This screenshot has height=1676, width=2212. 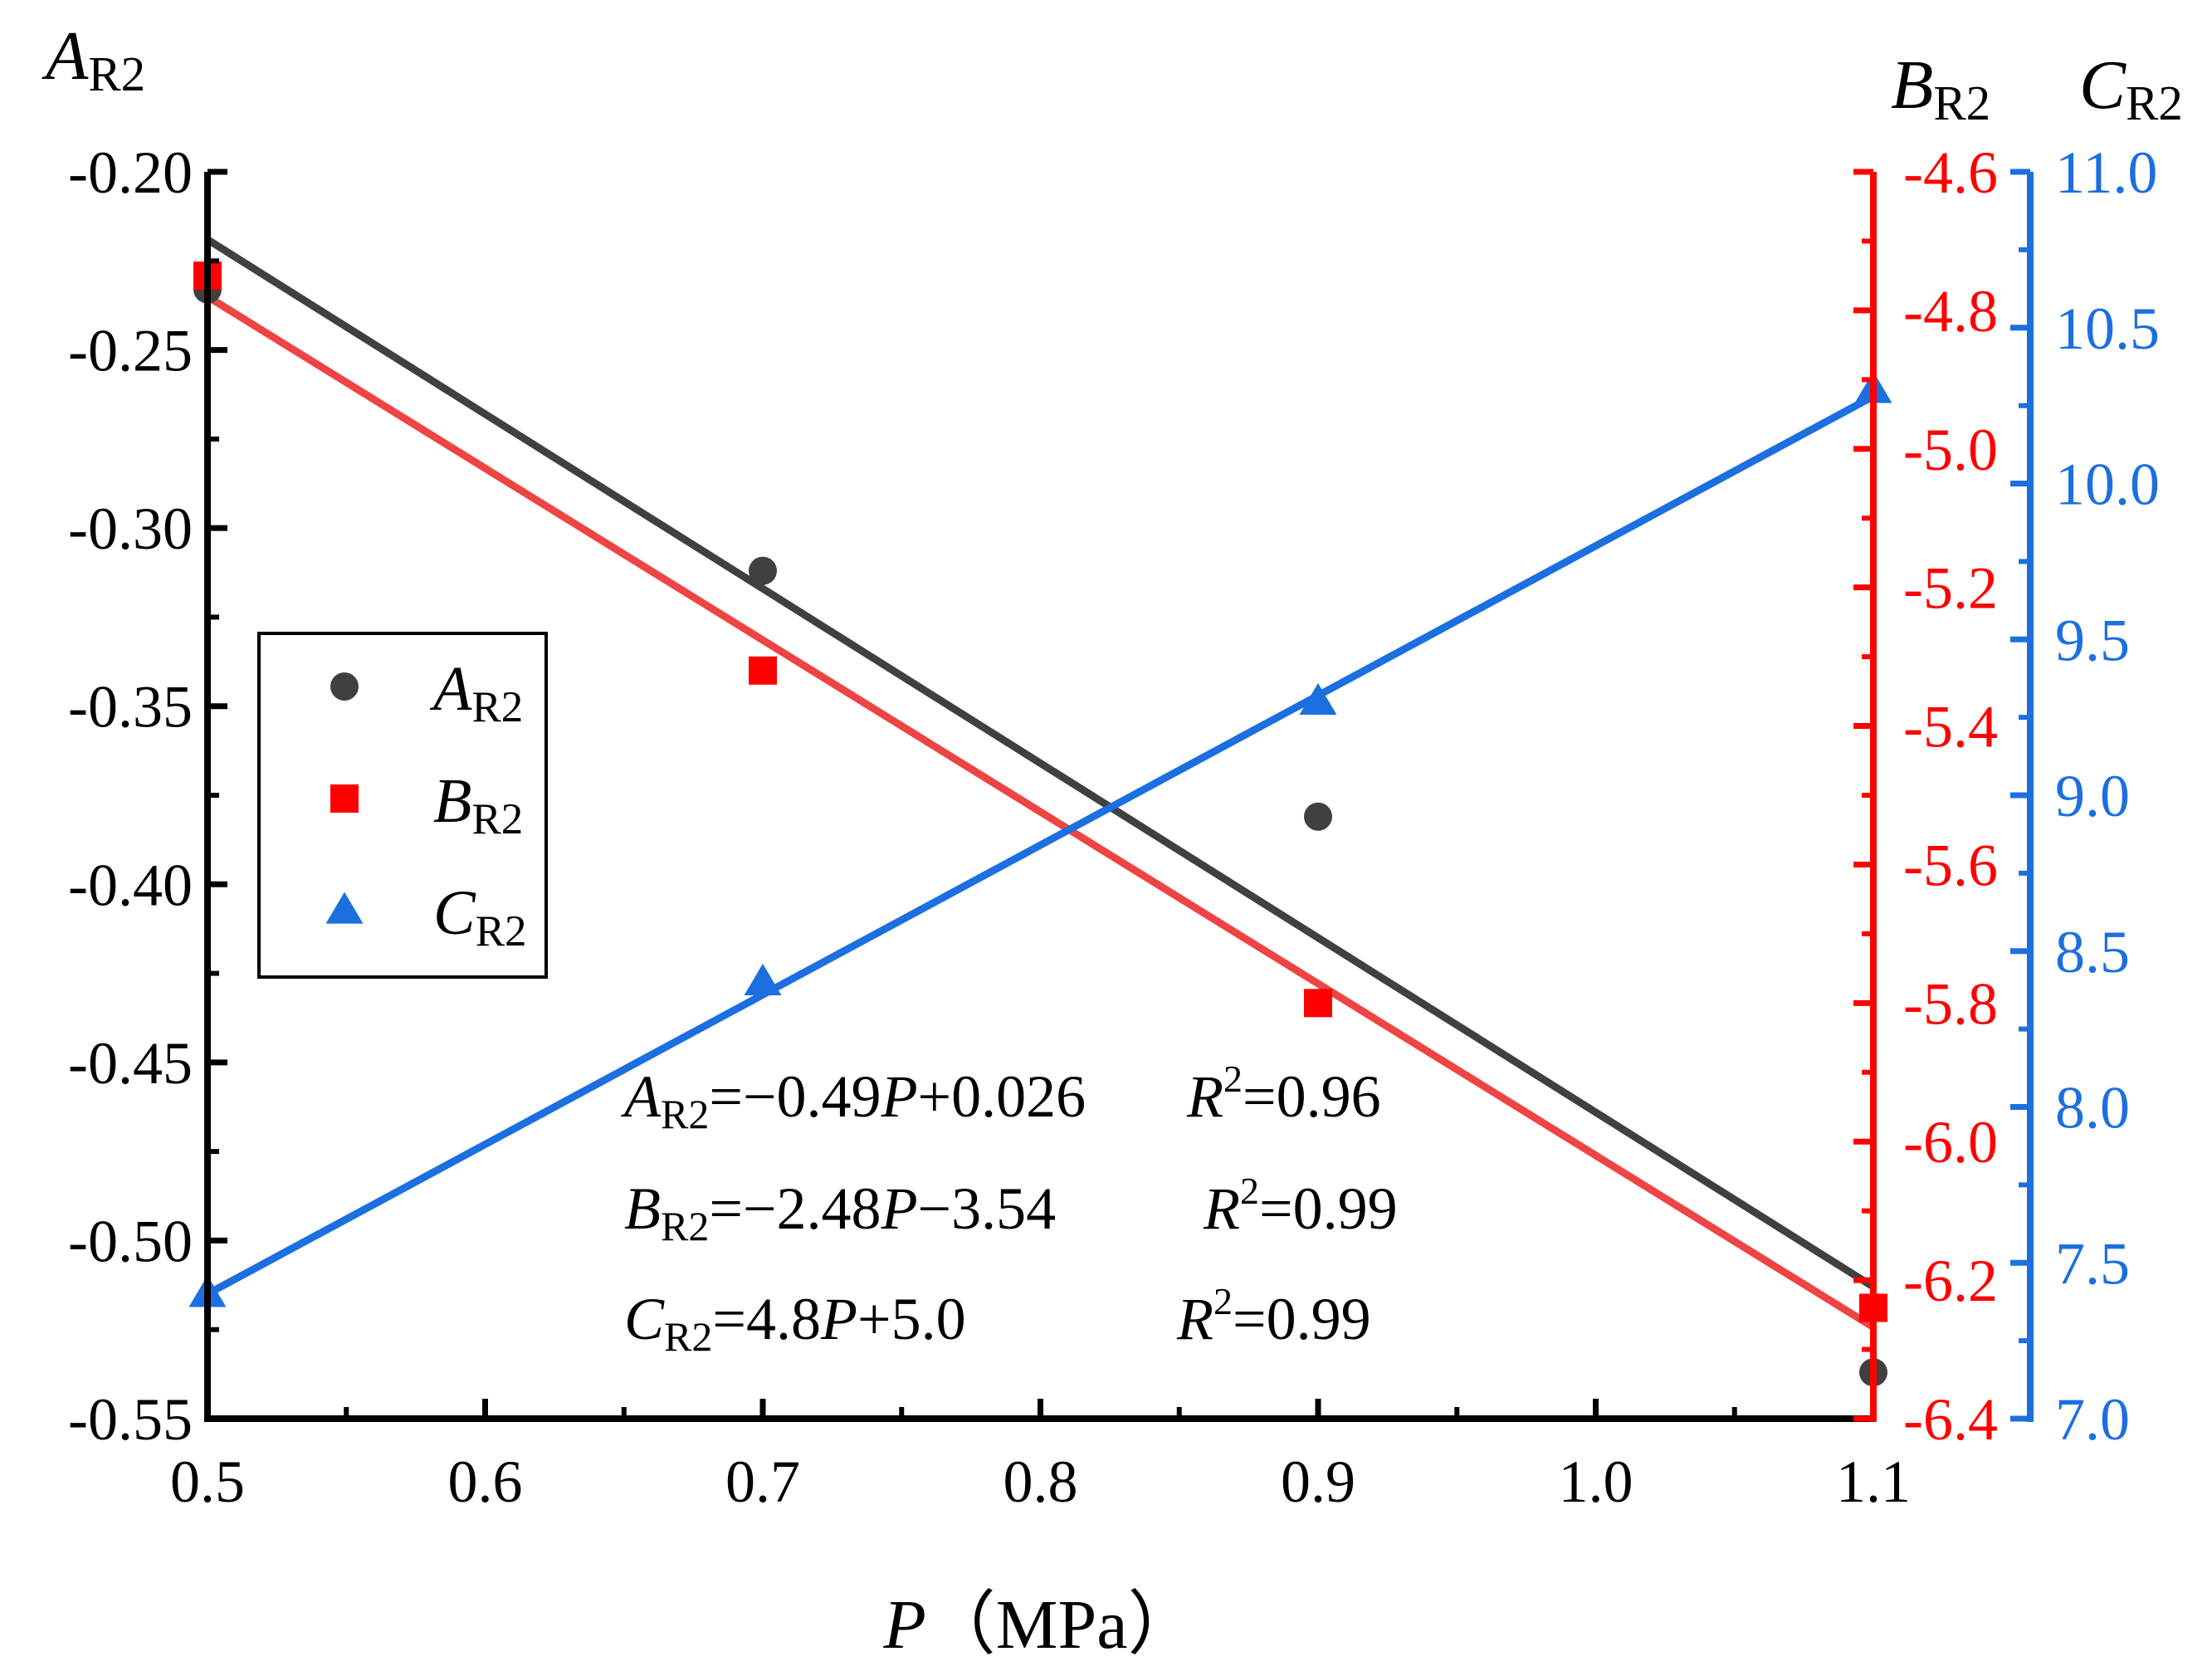 What do you see at coordinates (2092, 952) in the screenshot?
I see `c-tick-label-5: 8.5` at bounding box center [2092, 952].